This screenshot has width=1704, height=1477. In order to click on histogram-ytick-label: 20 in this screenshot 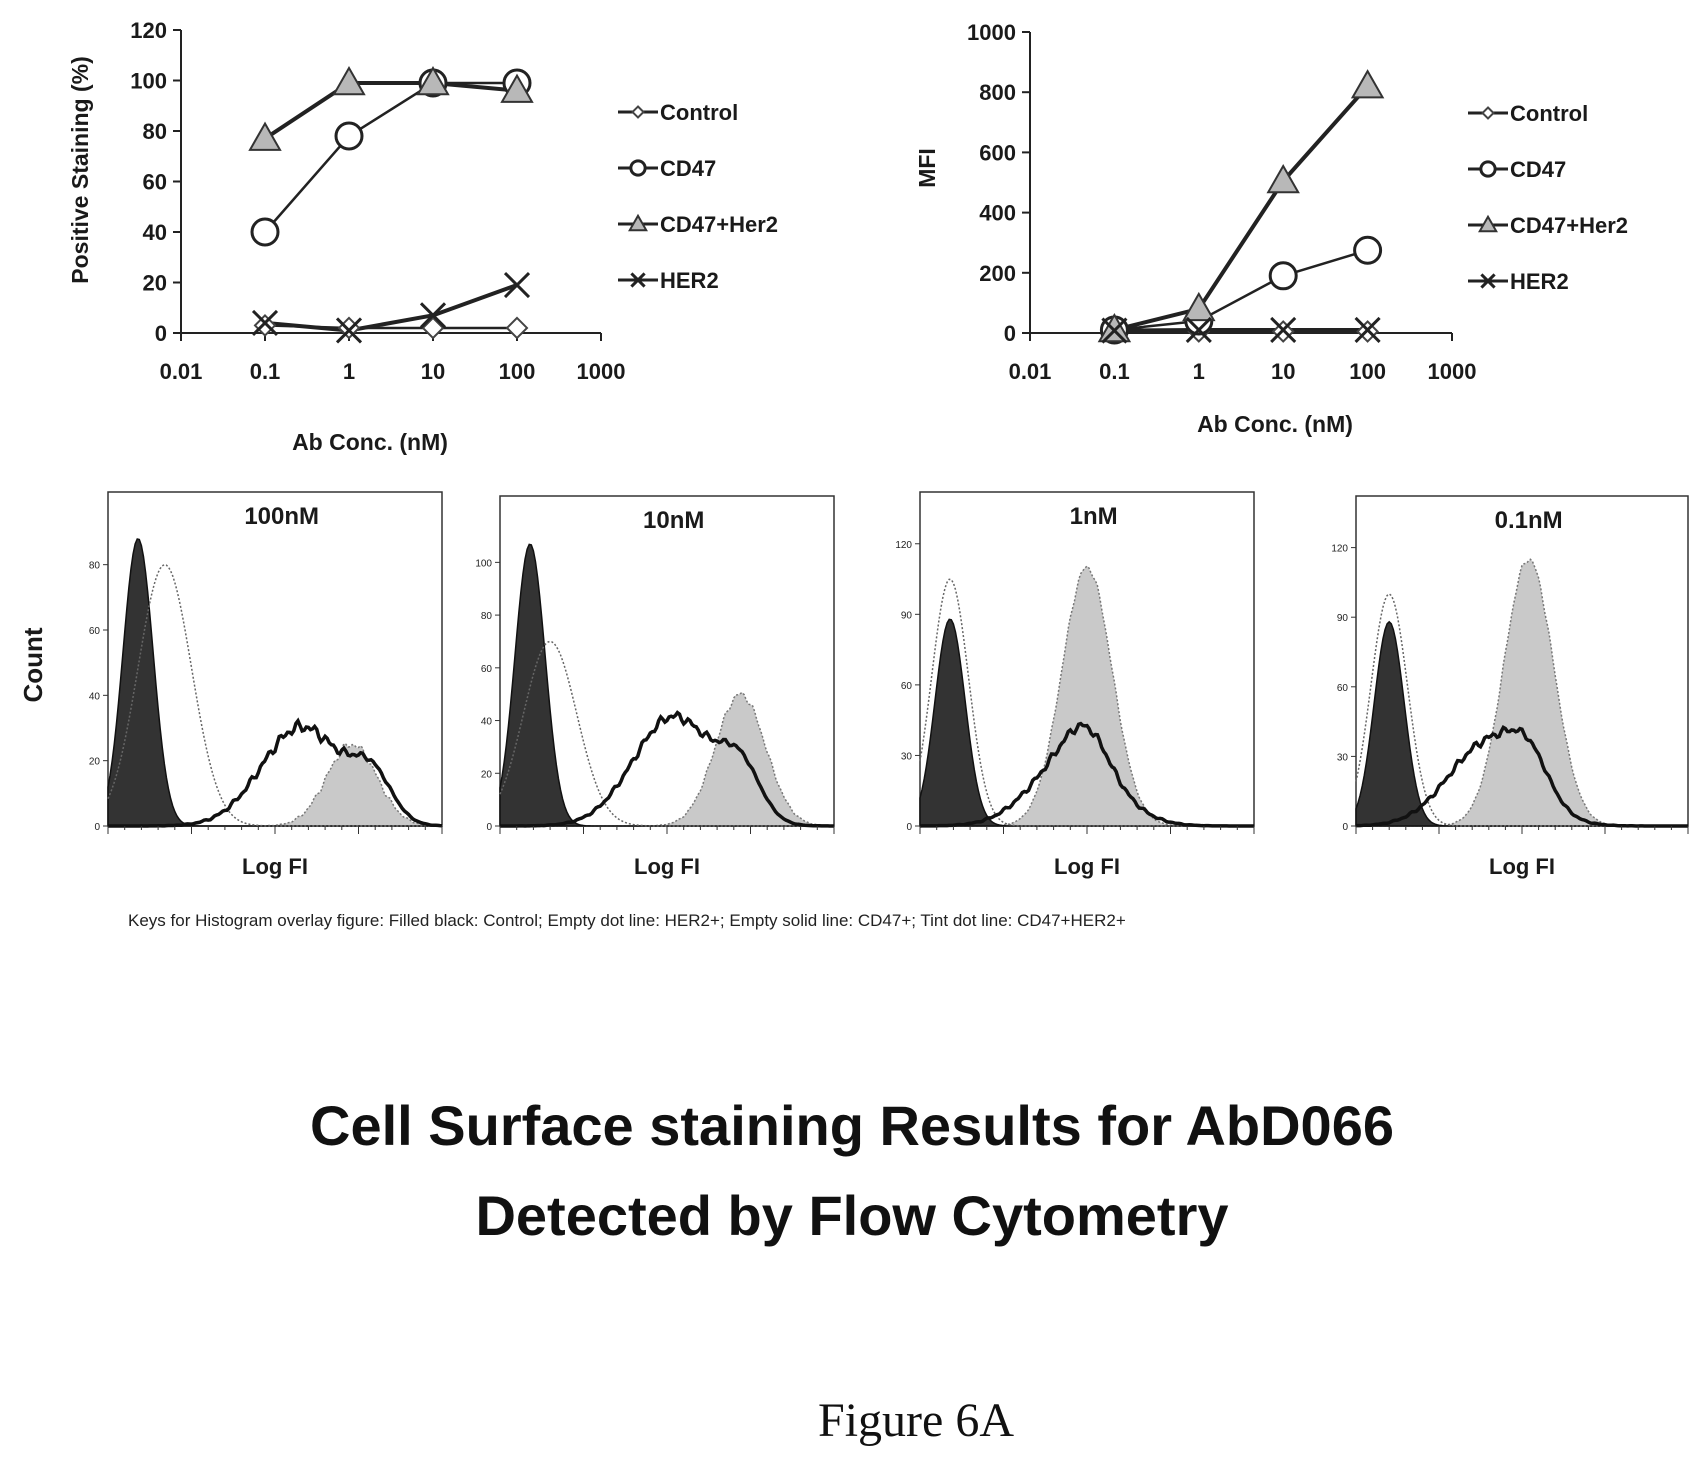, I will do `click(487, 774)`.